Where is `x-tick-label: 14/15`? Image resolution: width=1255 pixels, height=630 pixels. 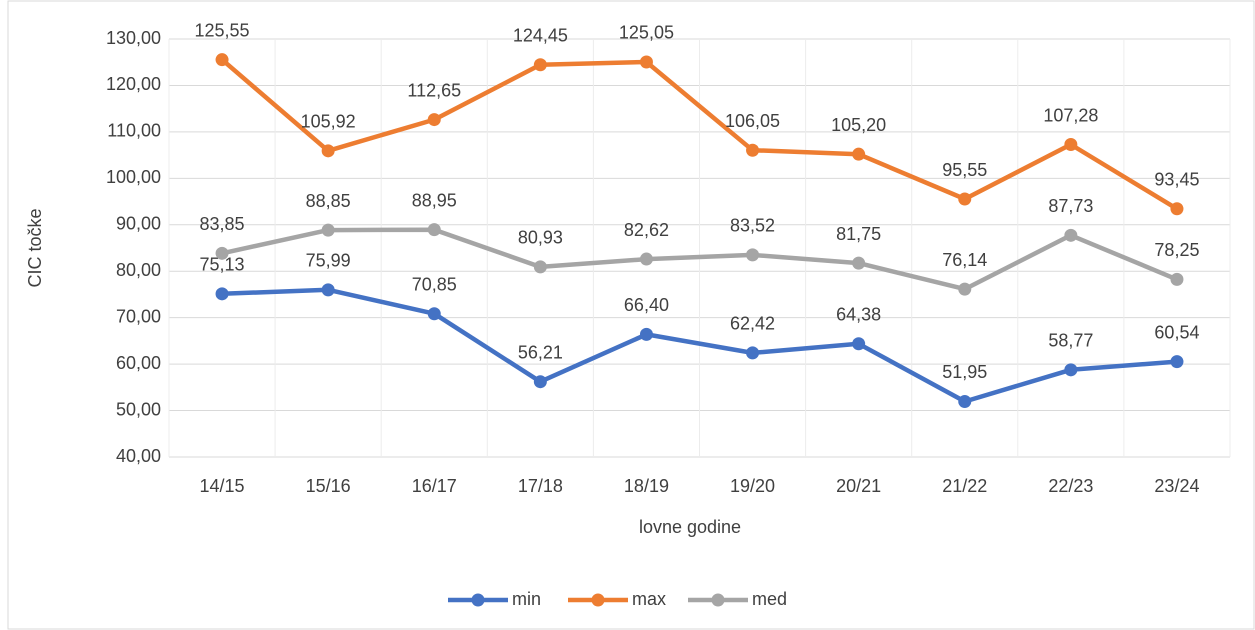
x-tick-label: 14/15 is located at coordinates (222, 486).